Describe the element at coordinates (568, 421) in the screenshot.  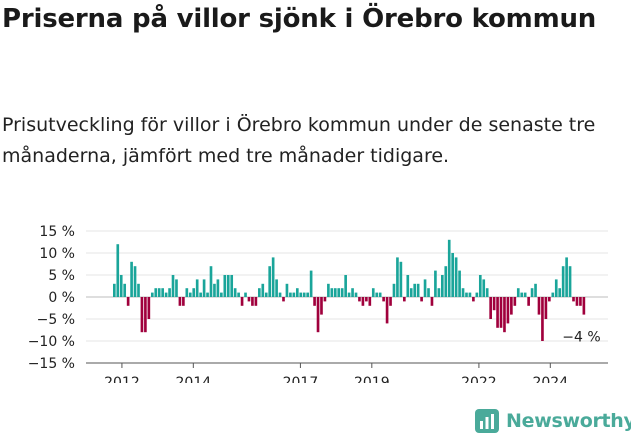
I see `brand-name: Newsworthy` at that location.